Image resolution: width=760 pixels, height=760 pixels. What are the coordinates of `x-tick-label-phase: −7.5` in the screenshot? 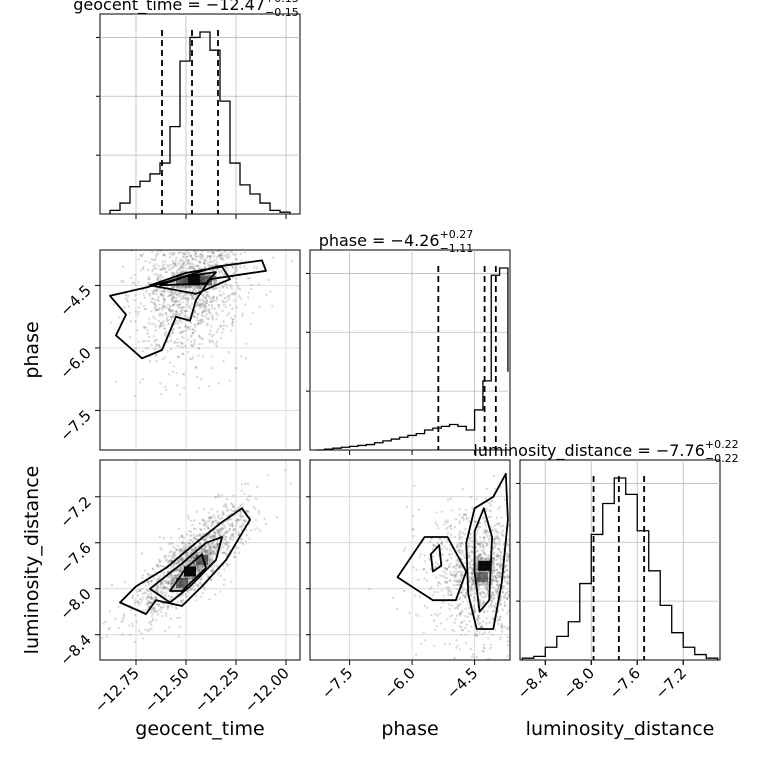 It's located at (337, 683).